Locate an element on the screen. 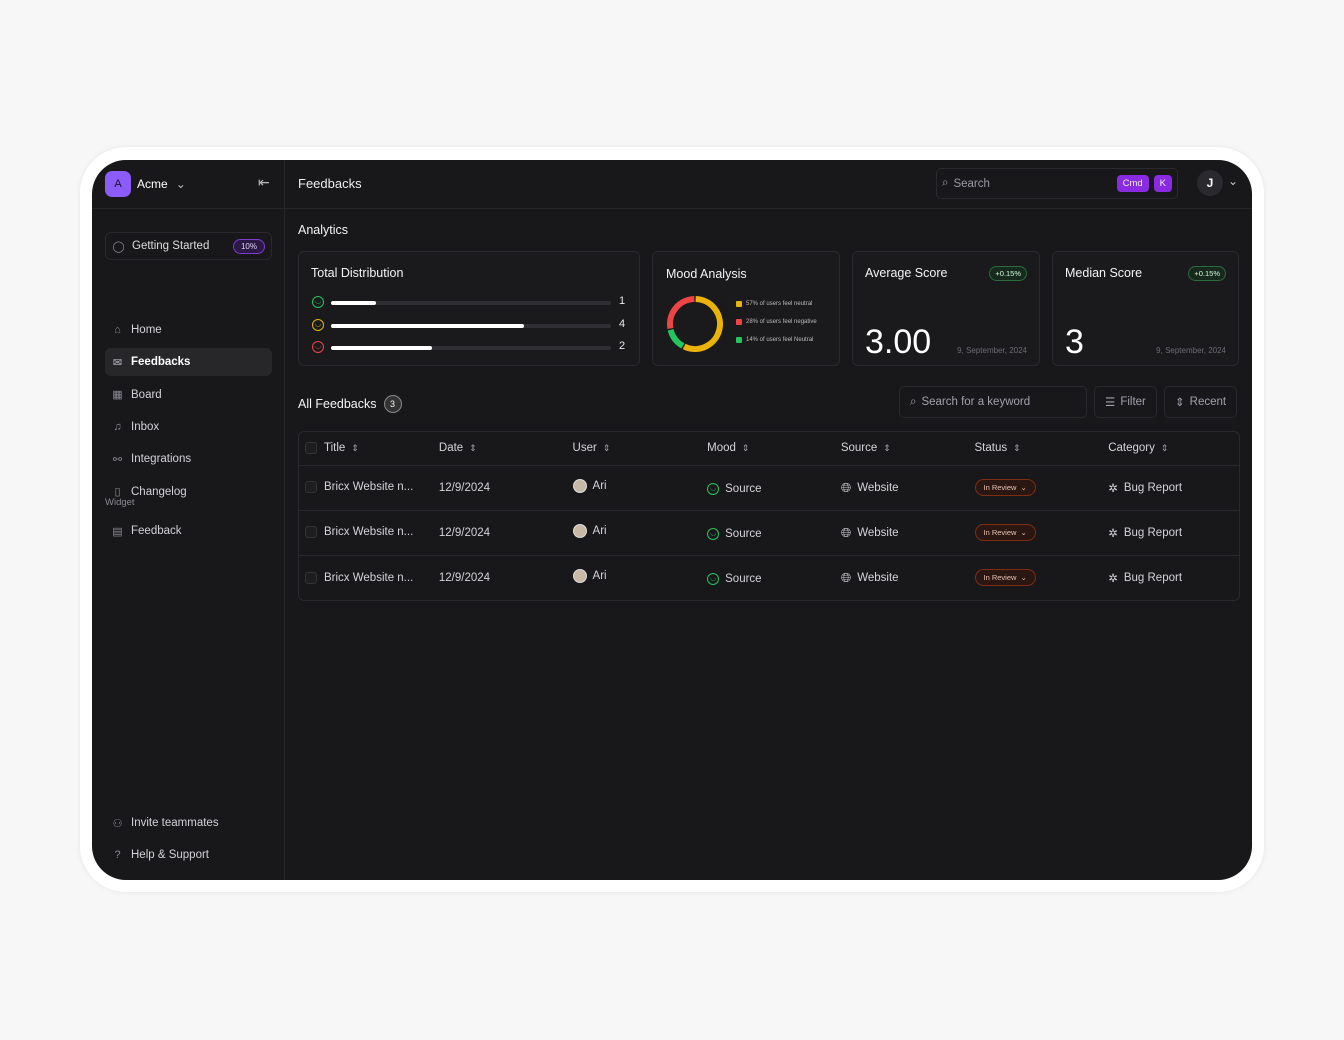  column-header-category: Category ⇕ is located at coordinates (1173, 449).